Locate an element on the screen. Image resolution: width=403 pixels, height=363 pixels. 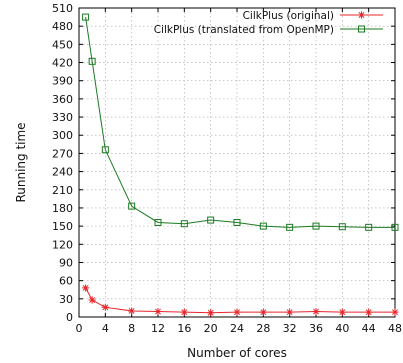
y-tick-label: 150 is located at coordinates (62, 226).